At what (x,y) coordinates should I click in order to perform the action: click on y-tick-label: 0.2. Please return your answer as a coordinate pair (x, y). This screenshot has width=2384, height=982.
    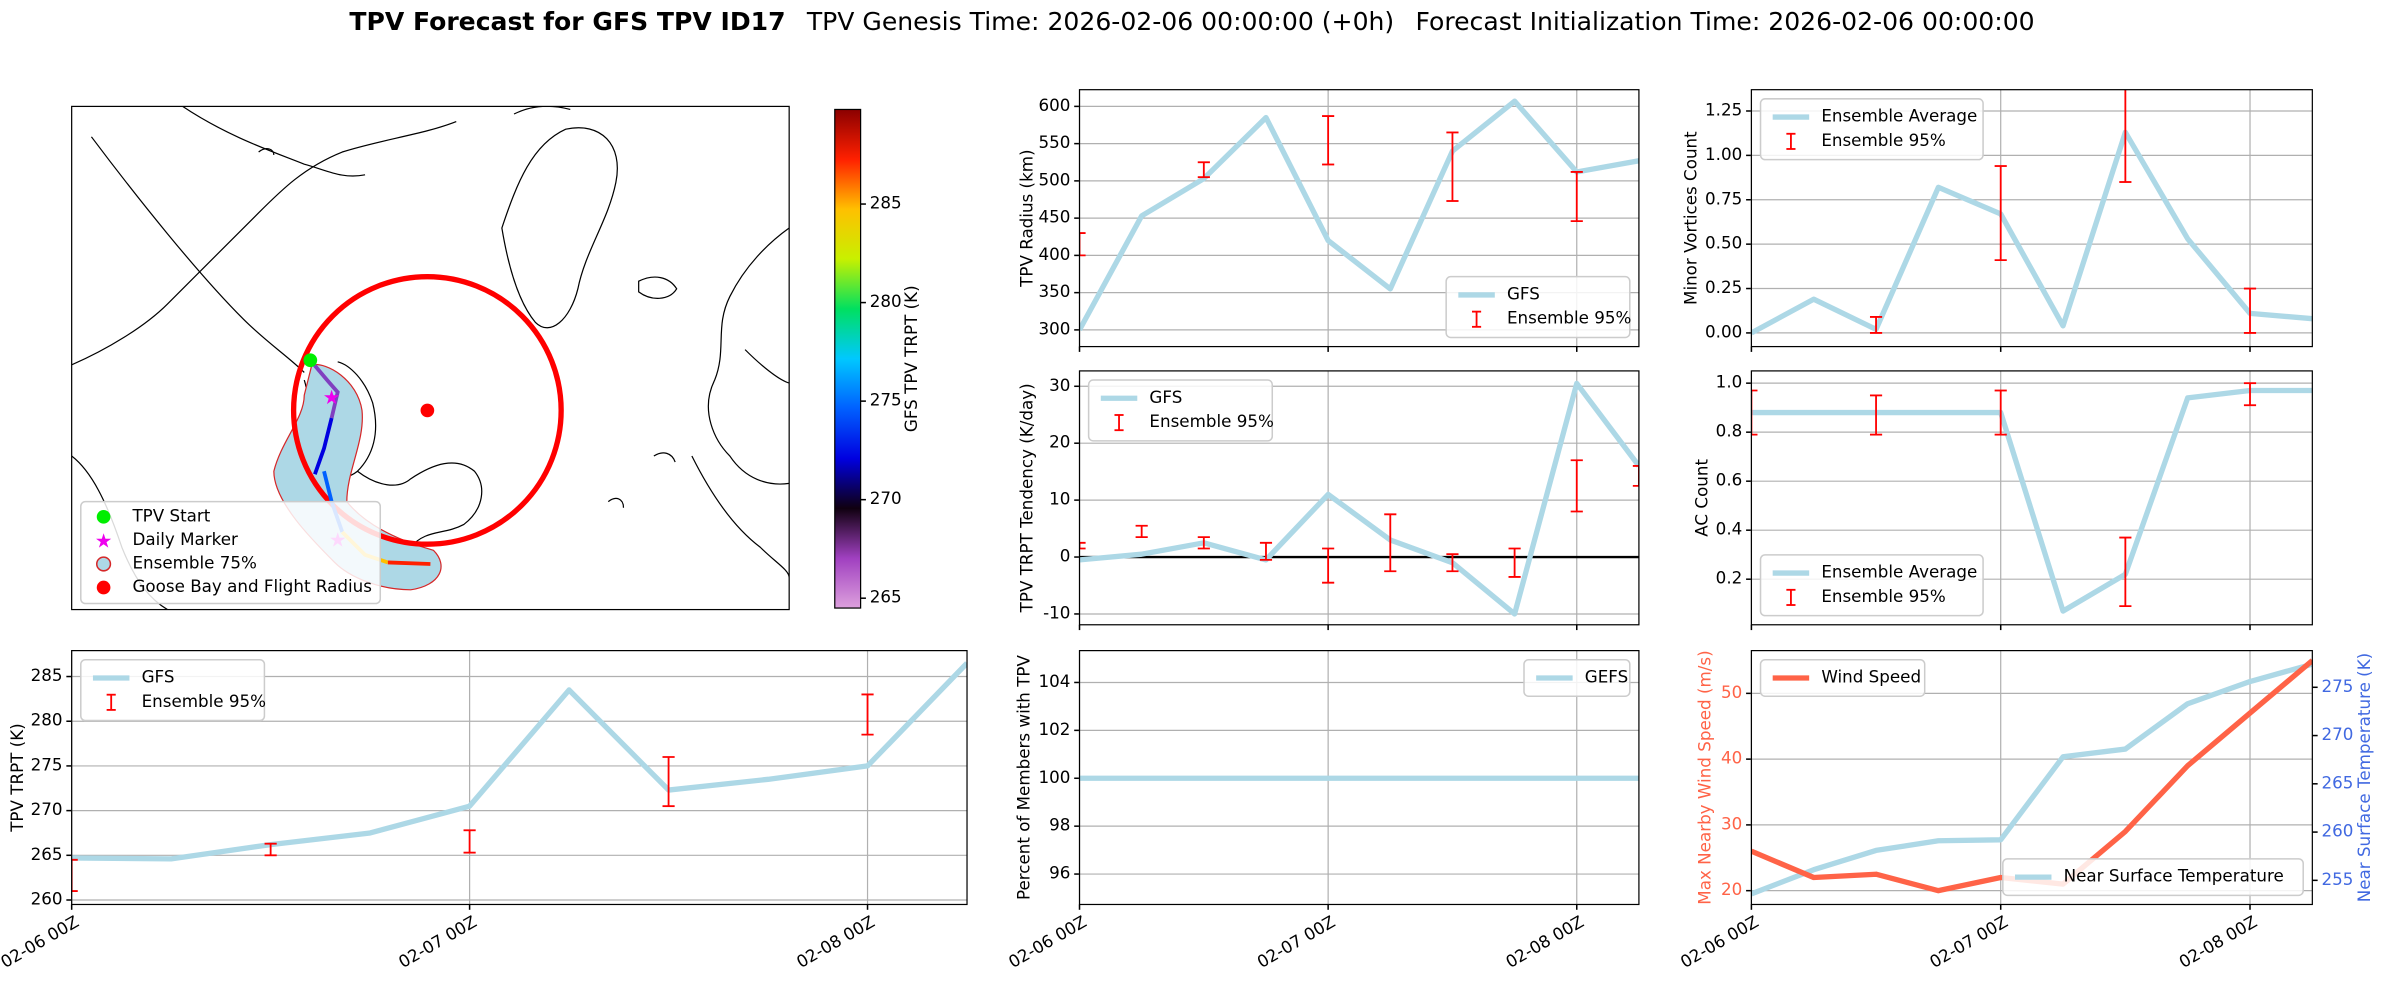
    Looking at the image, I should click on (1729, 578).